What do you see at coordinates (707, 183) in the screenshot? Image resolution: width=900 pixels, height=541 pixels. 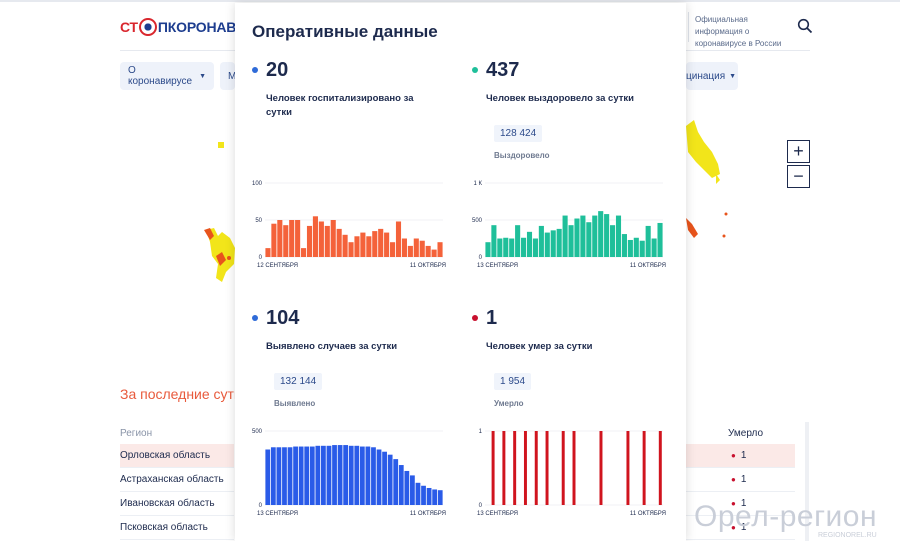 I see `russia-map-east` at bounding box center [707, 183].